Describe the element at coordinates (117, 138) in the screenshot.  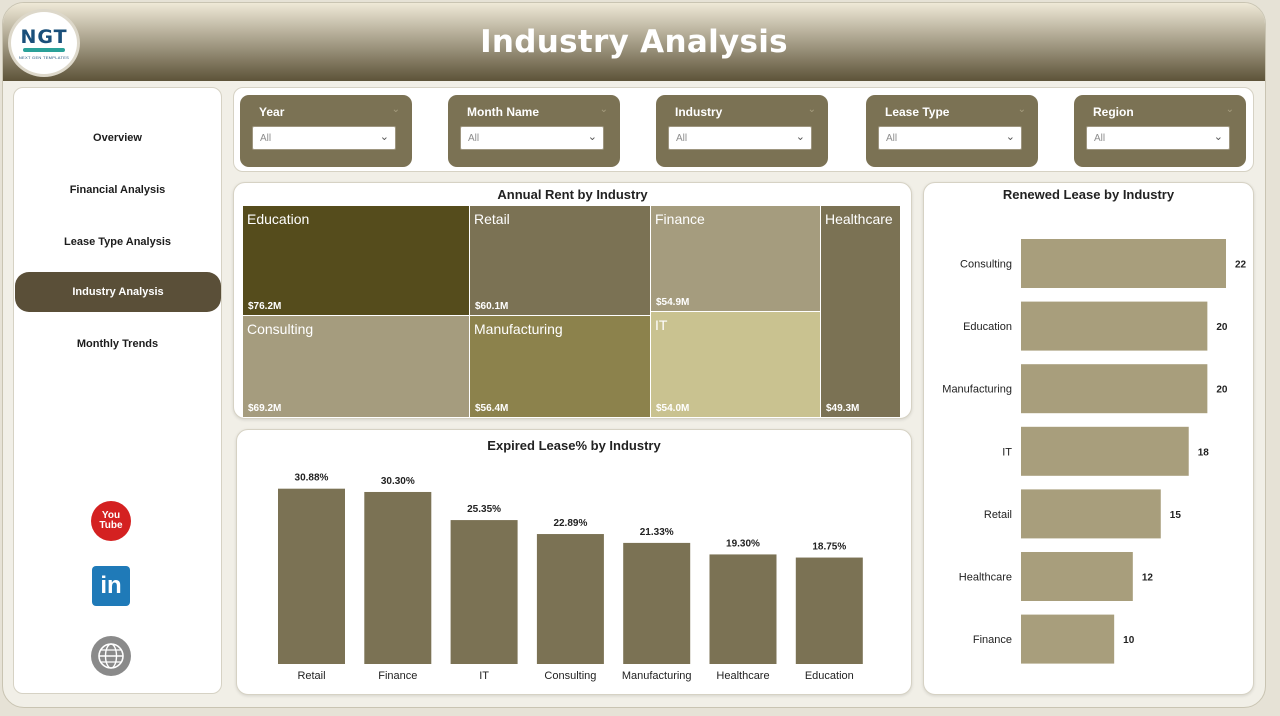
I see `sidebar-item-overview: Overview` at that location.